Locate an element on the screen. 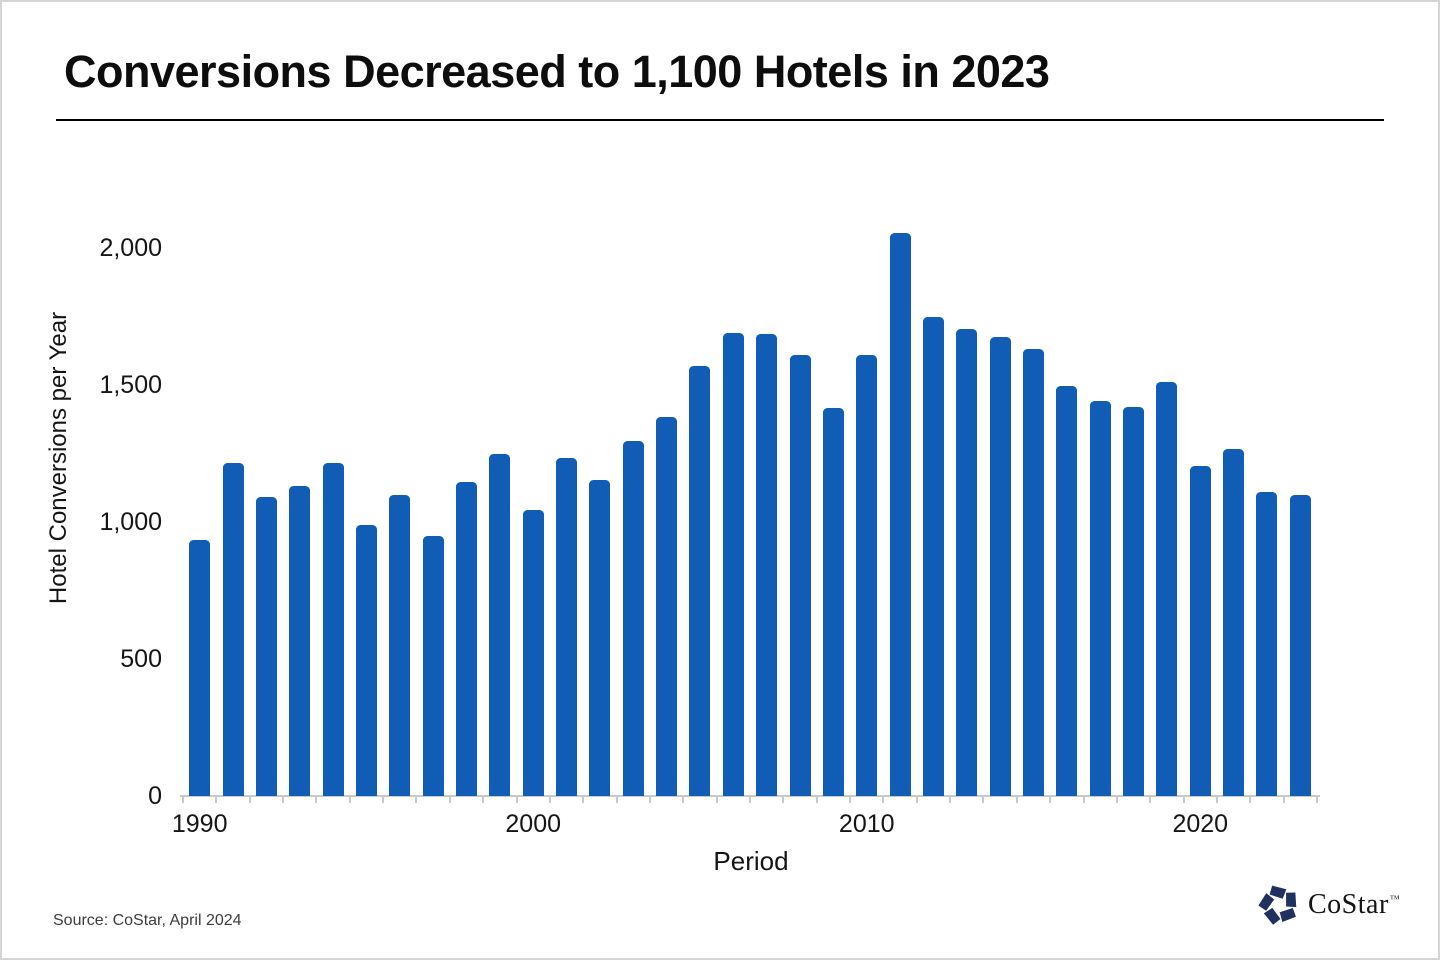  x-axis-title: Period is located at coordinates (751, 861).